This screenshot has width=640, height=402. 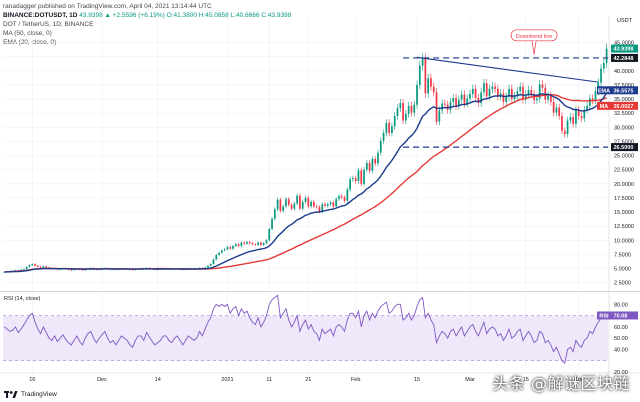 What do you see at coordinates (624, 114) in the screenshot?
I see `price-tick-label: 32.5000` at bounding box center [624, 114].